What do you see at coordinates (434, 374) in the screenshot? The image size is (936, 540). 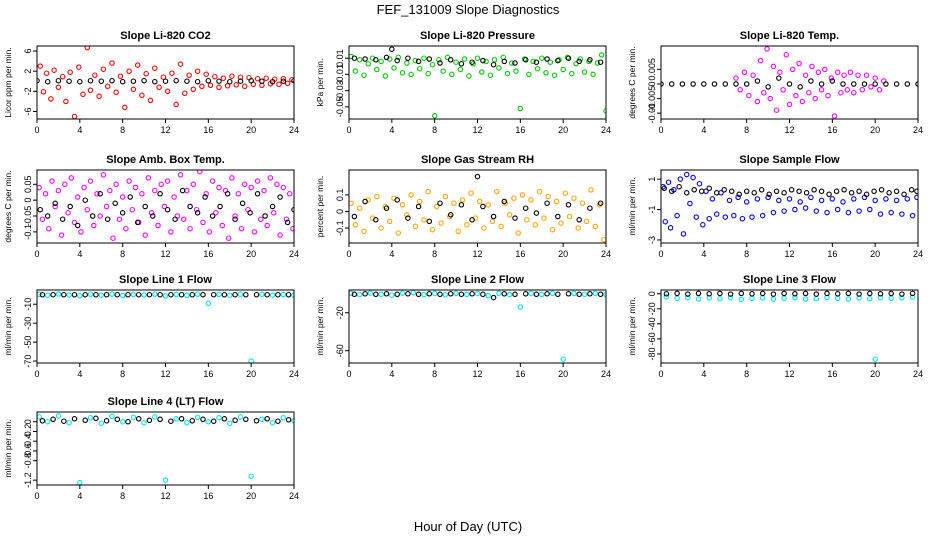 I see `x-tick-label: 8` at bounding box center [434, 374].